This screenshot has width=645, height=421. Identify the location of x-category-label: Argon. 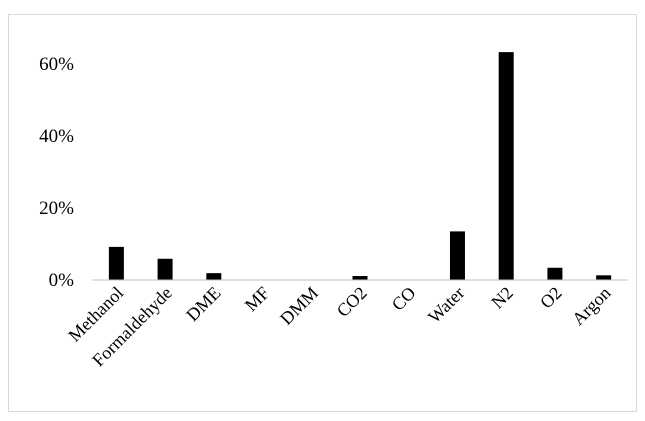
(591, 306).